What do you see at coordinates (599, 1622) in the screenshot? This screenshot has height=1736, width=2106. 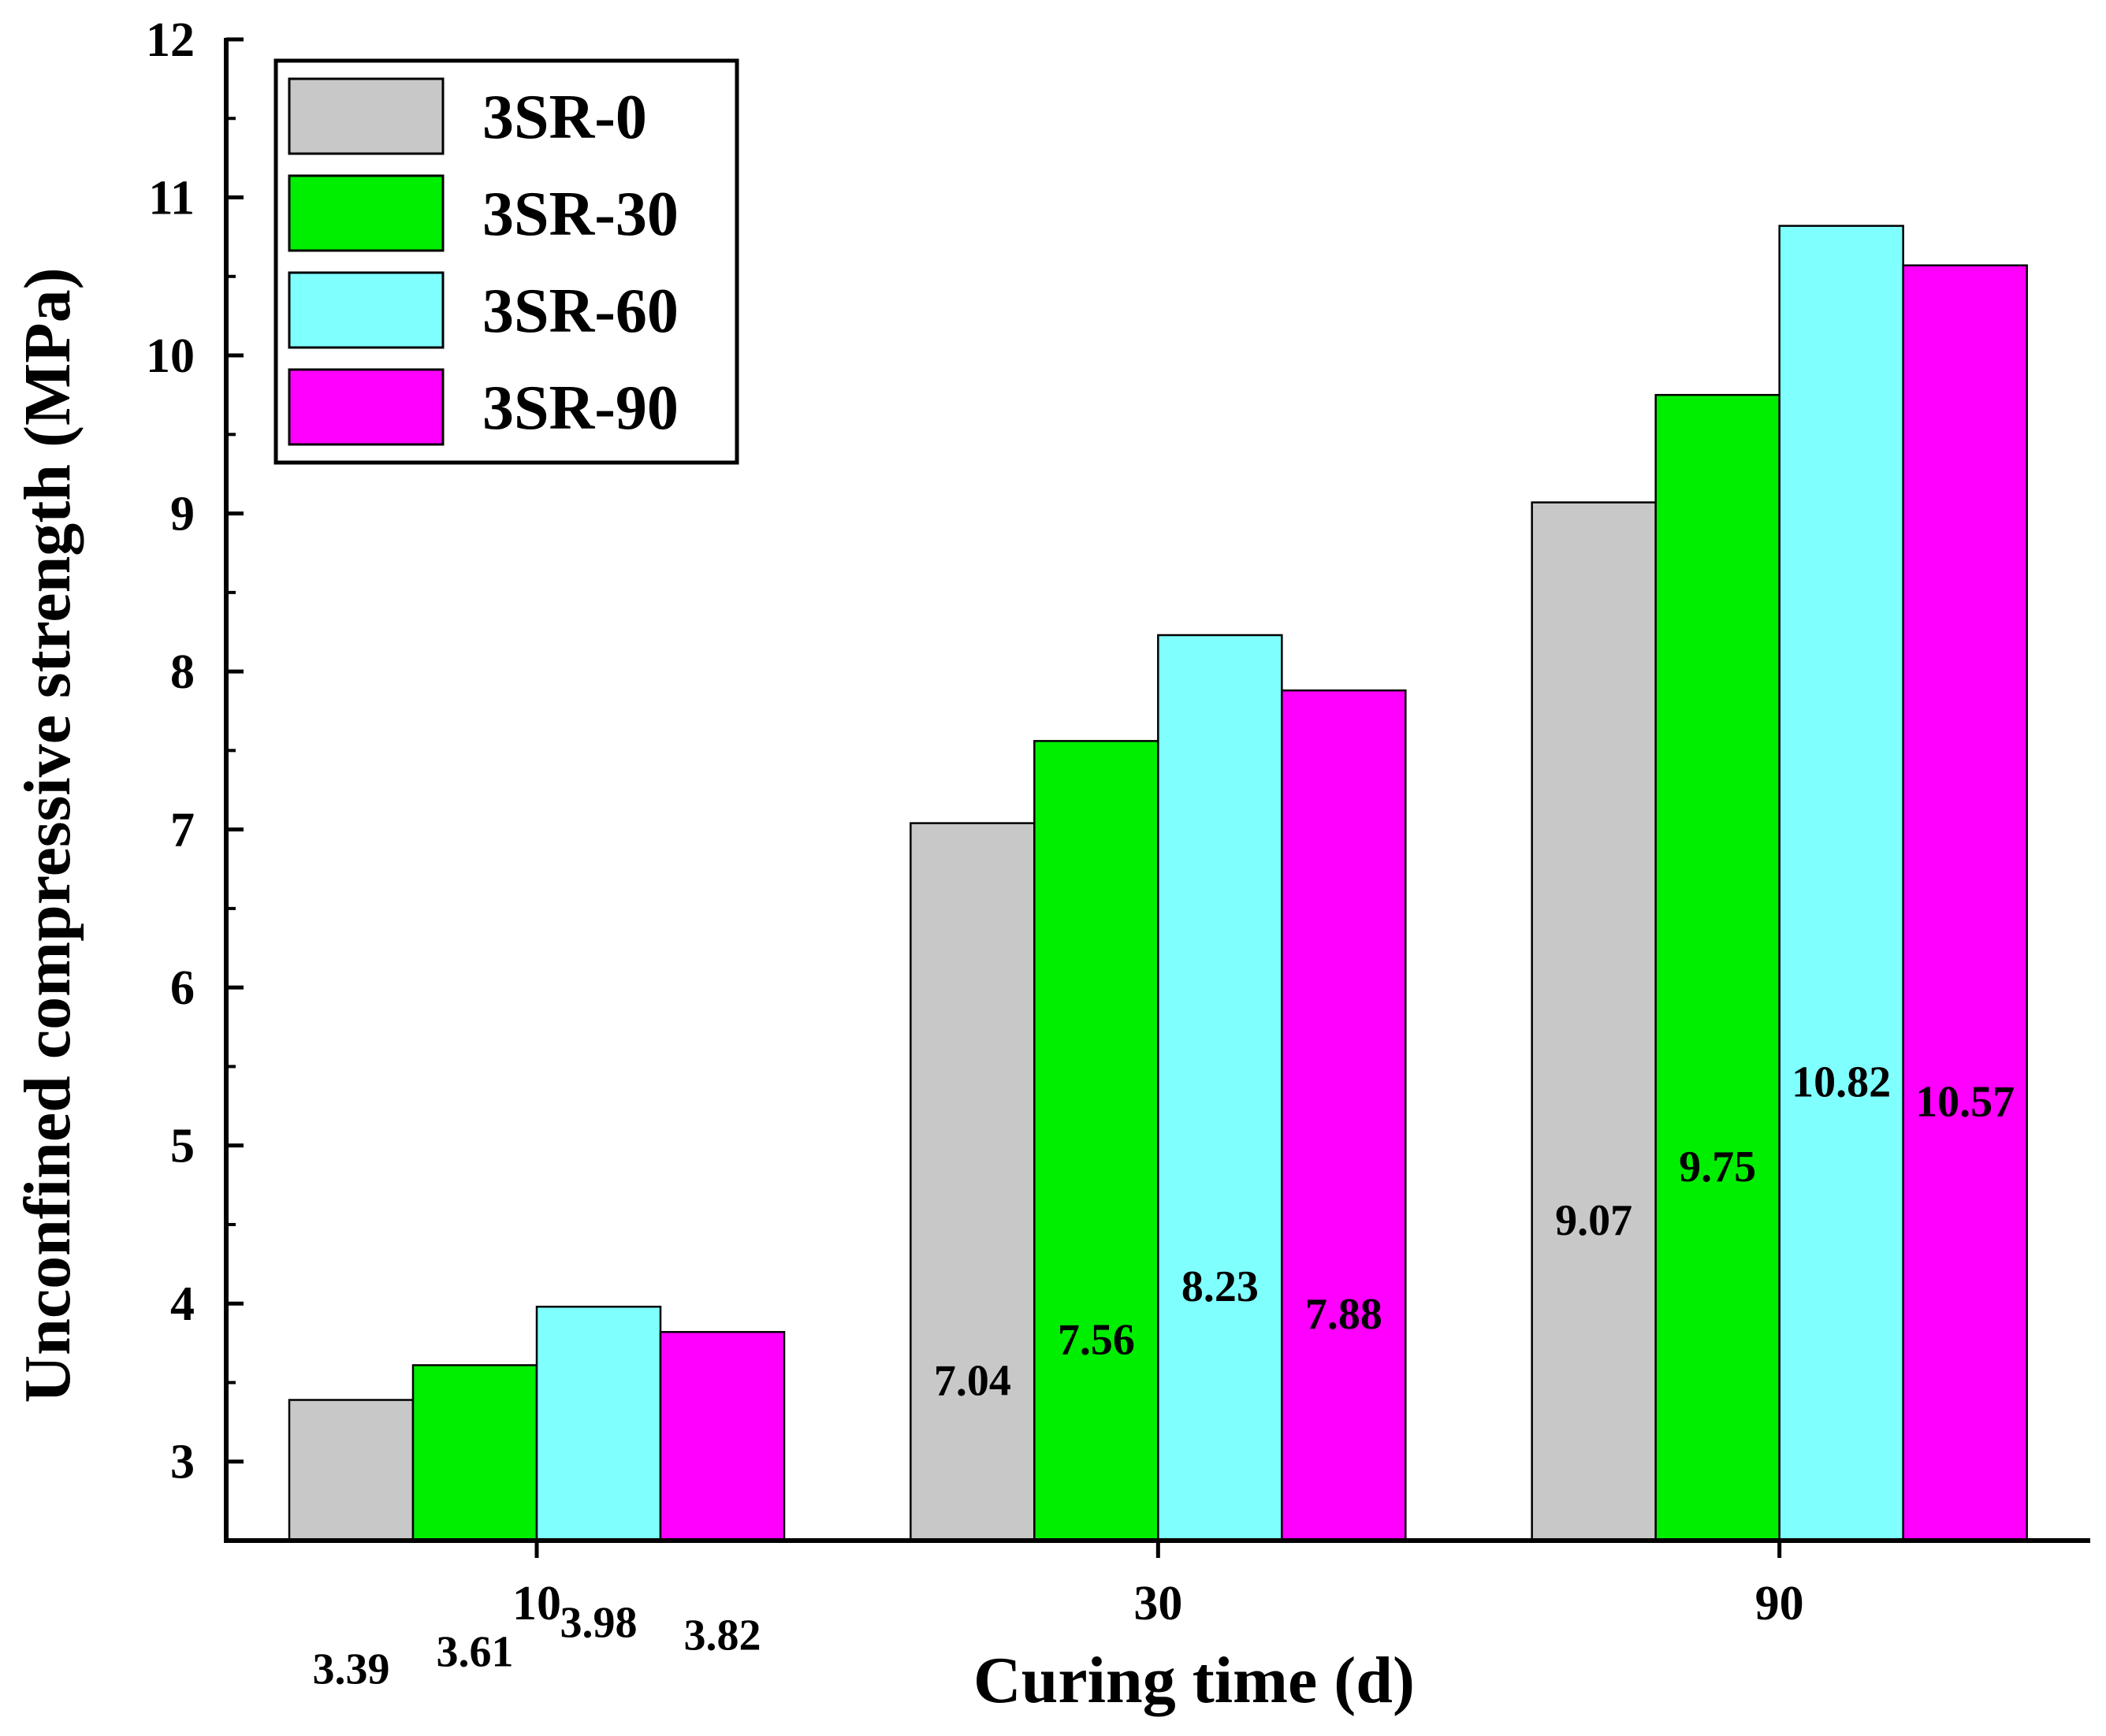 I see `bar-value-label: 3.98` at bounding box center [599, 1622].